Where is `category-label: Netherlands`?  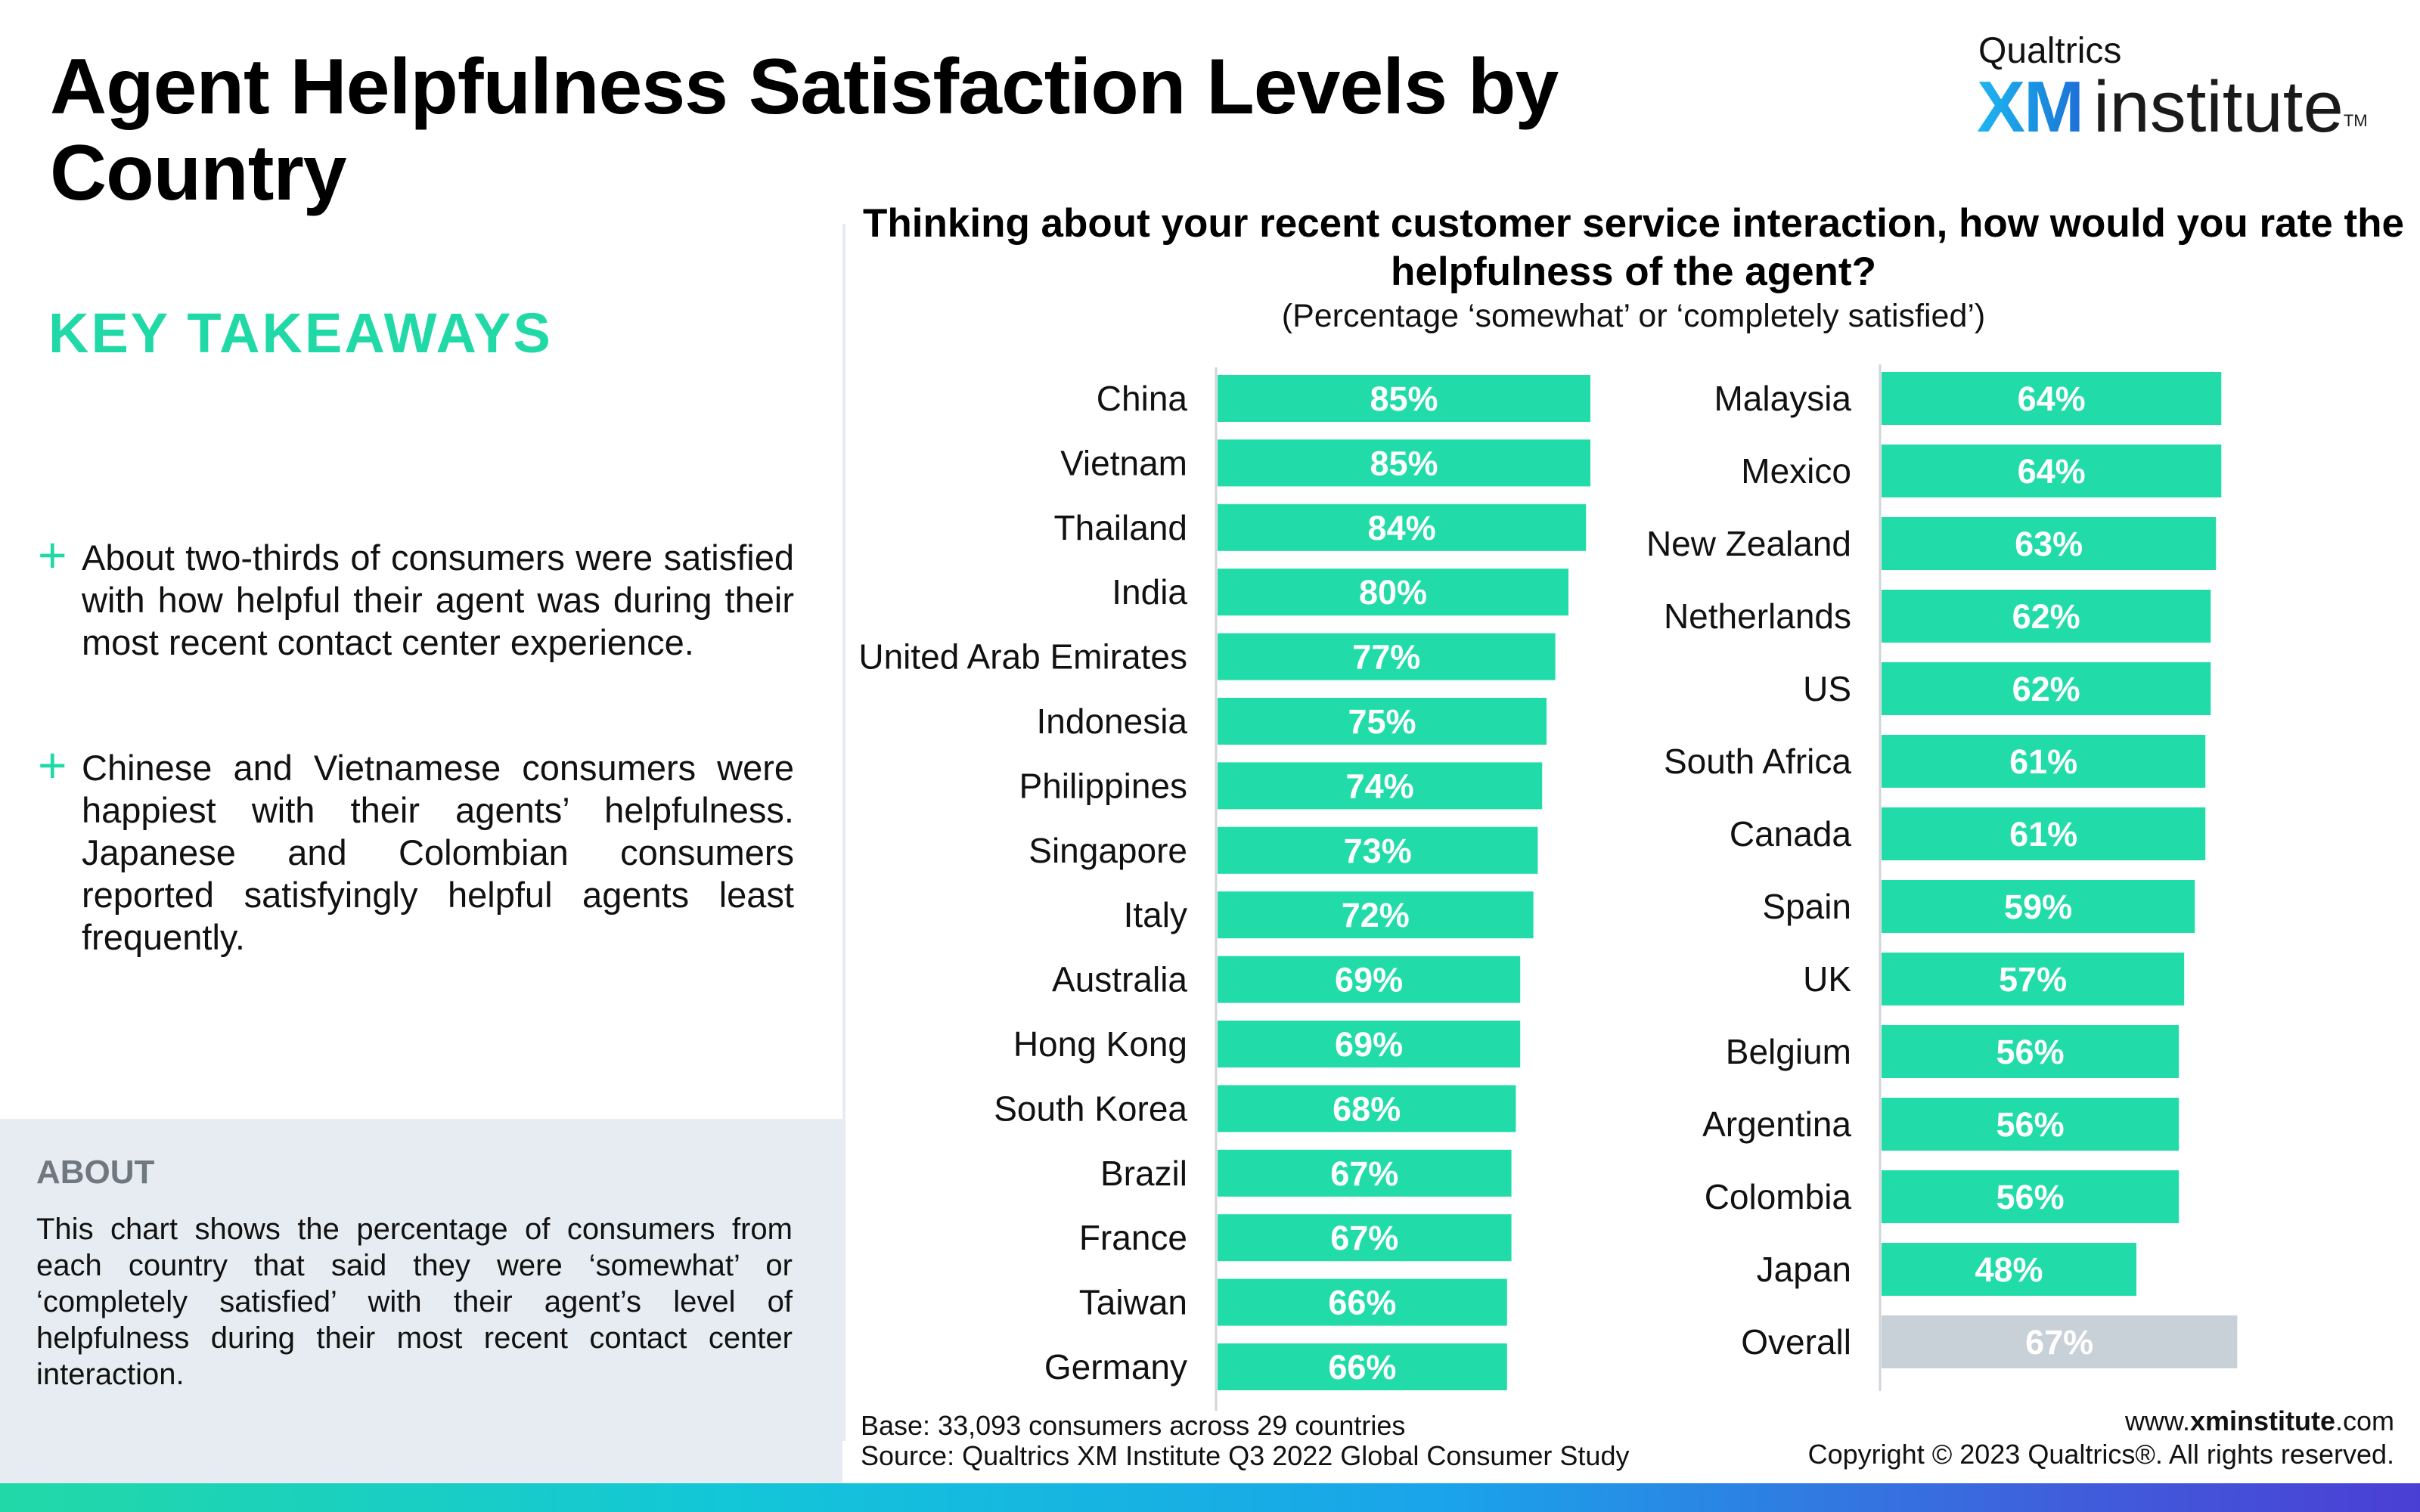
category-label: Netherlands is located at coordinates (1758, 616).